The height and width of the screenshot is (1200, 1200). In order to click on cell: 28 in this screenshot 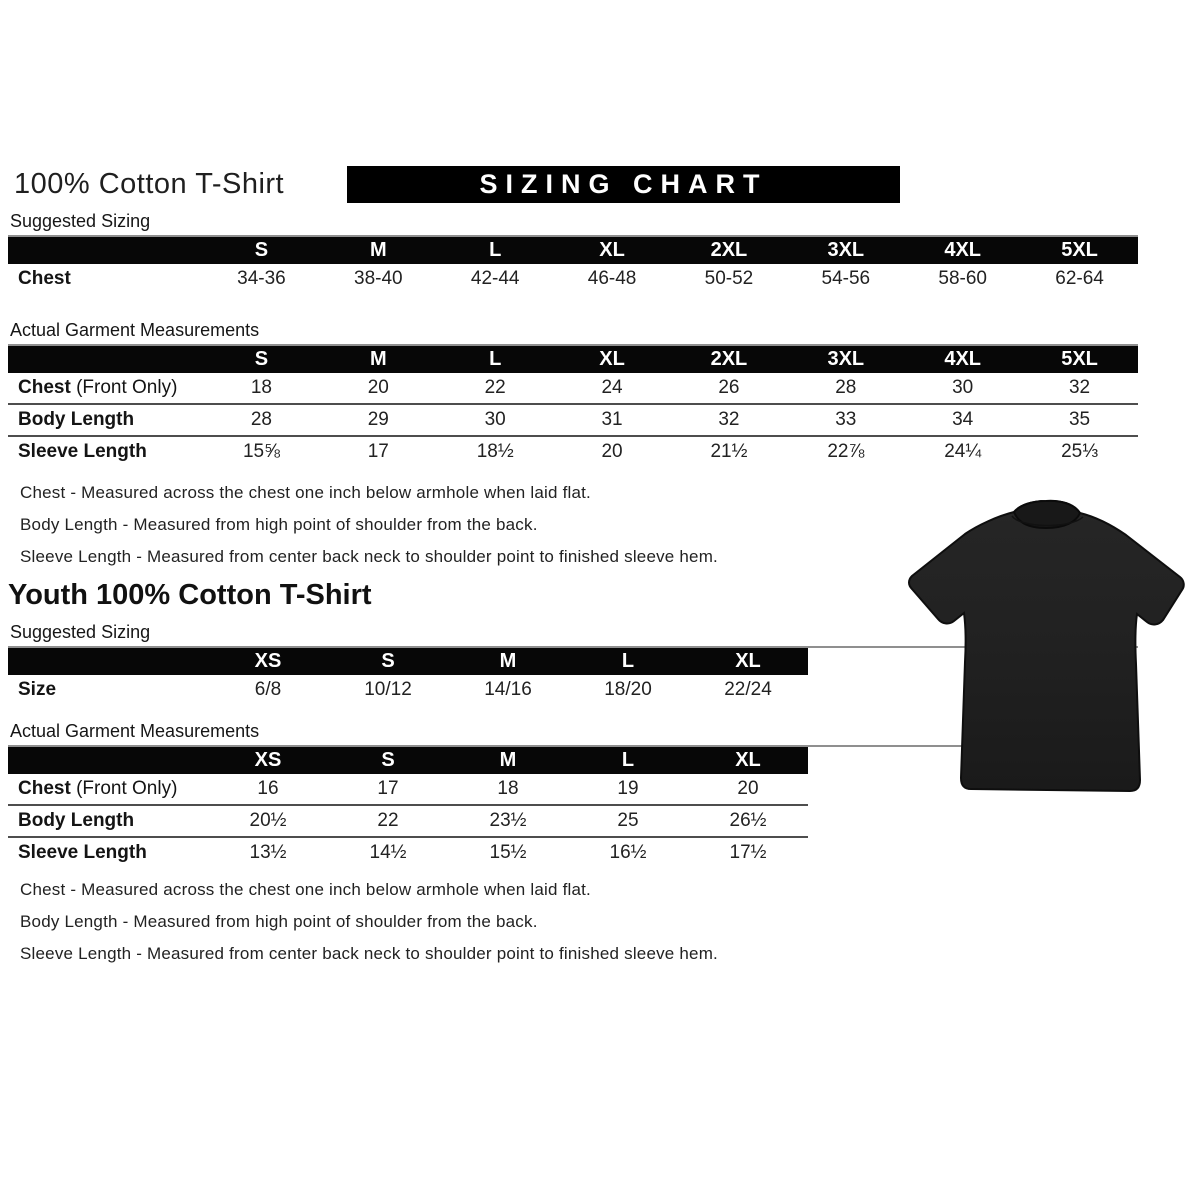, I will do `click(261, 419)`.